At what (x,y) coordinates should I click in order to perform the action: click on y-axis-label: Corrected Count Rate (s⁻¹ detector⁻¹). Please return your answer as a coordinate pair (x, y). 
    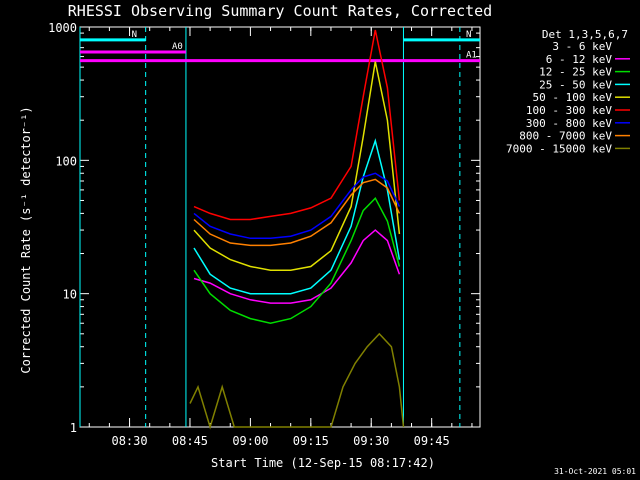
    Looking at the image, I should click on (26, 239).